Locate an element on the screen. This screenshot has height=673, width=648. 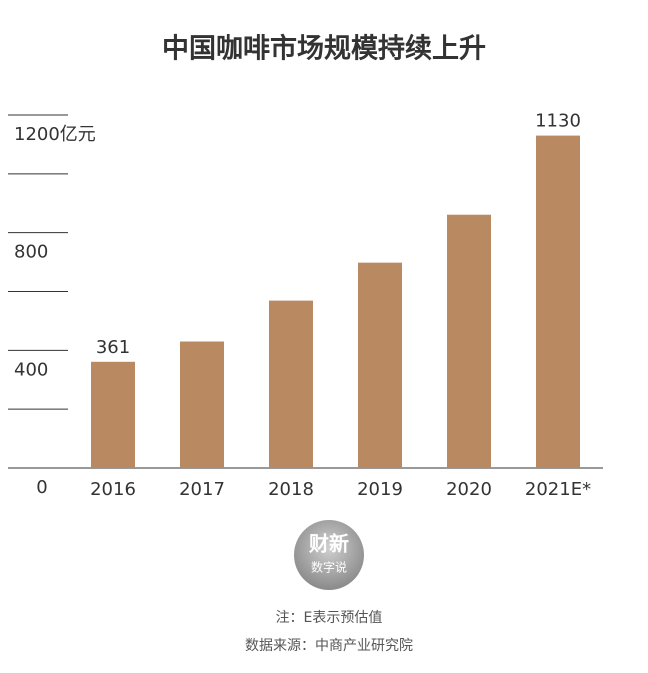
data-label: 361 is located at coordinates (113, 347).